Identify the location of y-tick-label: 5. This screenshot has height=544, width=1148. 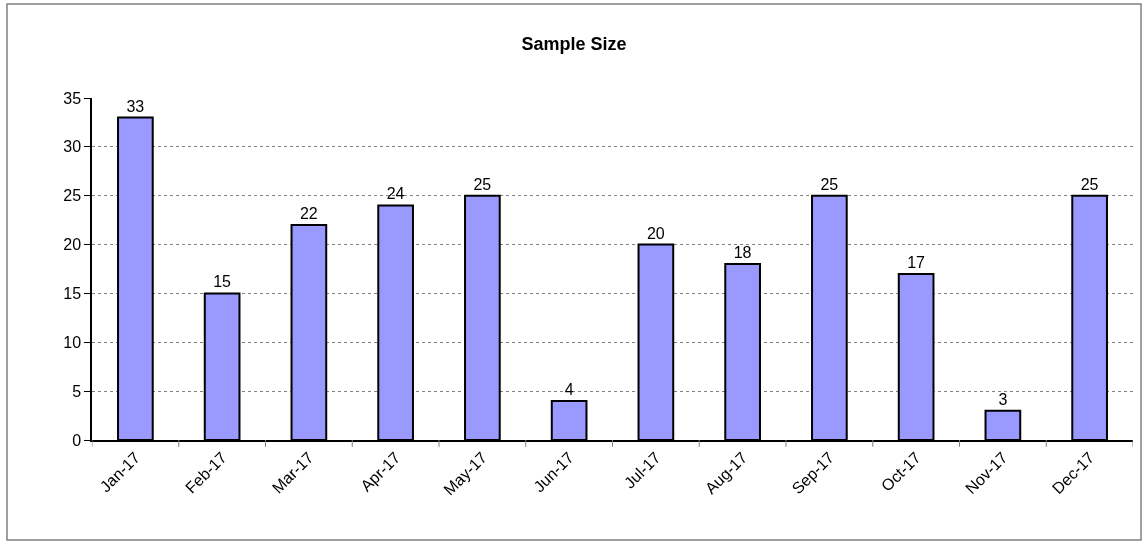
(77, 391).